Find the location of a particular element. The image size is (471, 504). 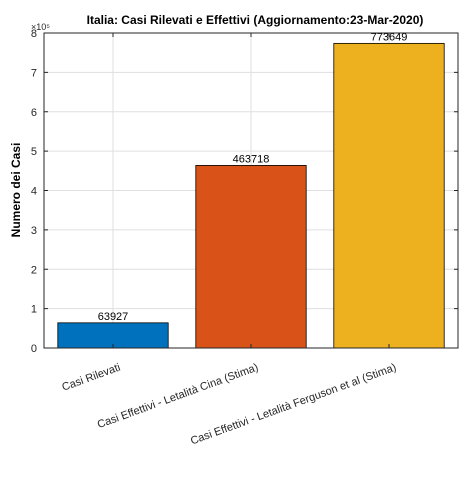

data-label: 463718 is located at coordinates (251, 159).